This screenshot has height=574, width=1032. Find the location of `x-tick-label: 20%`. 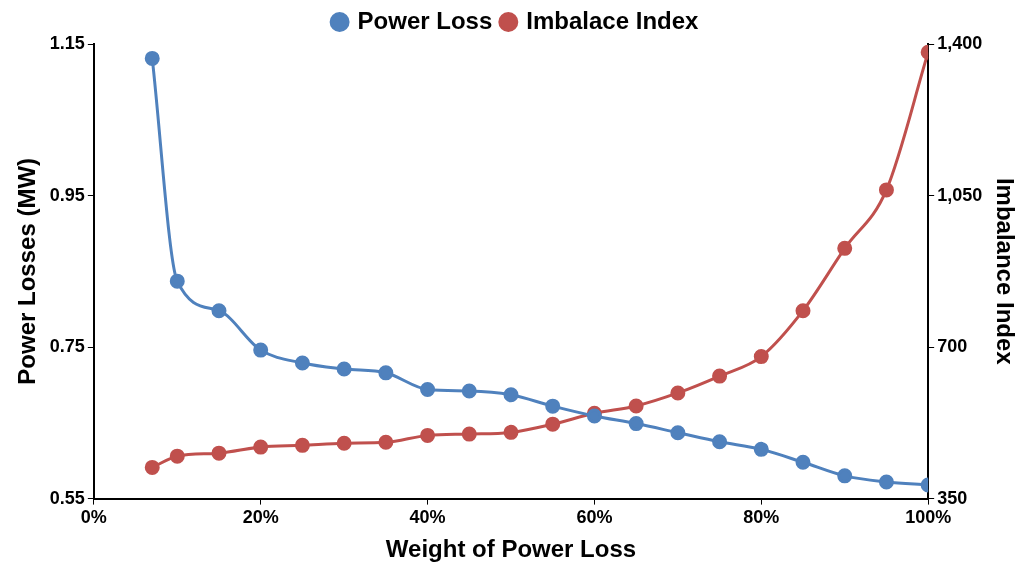

x-tick-label: 20% is located at coordinates (260, 517).